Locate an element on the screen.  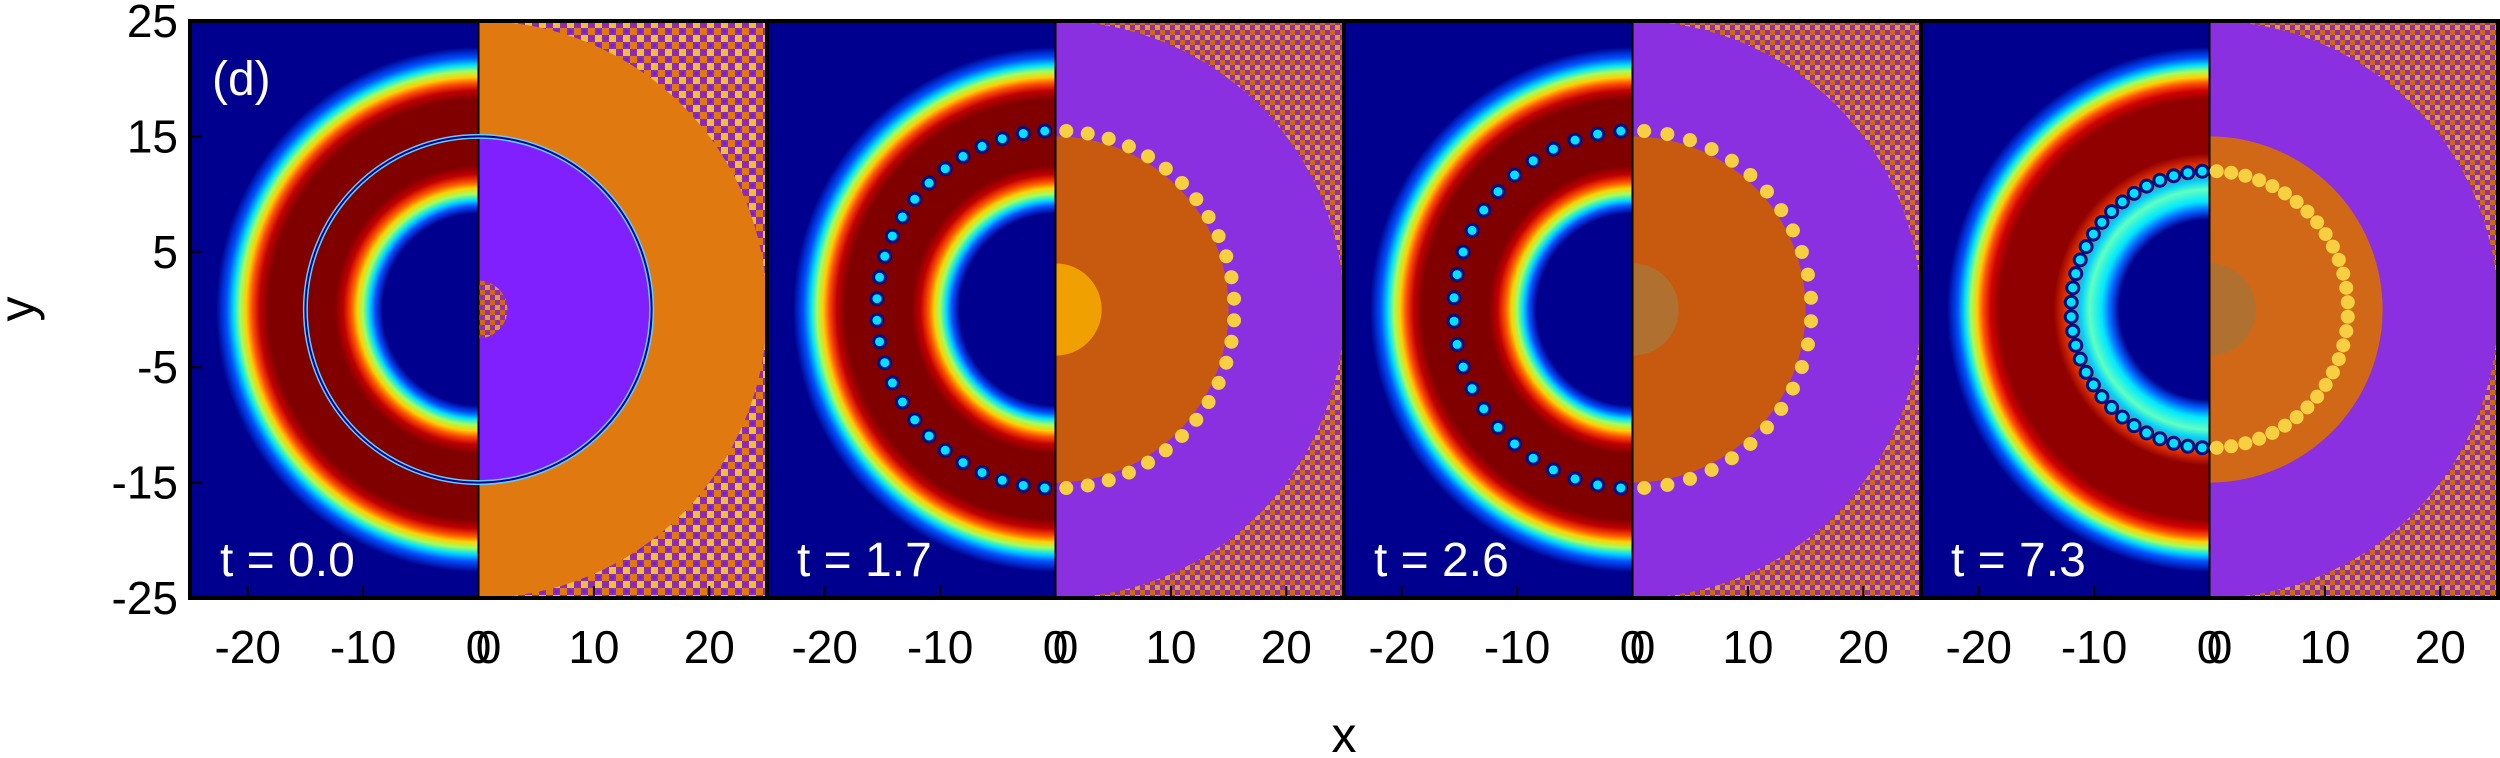
y-tick-label: -15 is located at coordinates (145, 483).